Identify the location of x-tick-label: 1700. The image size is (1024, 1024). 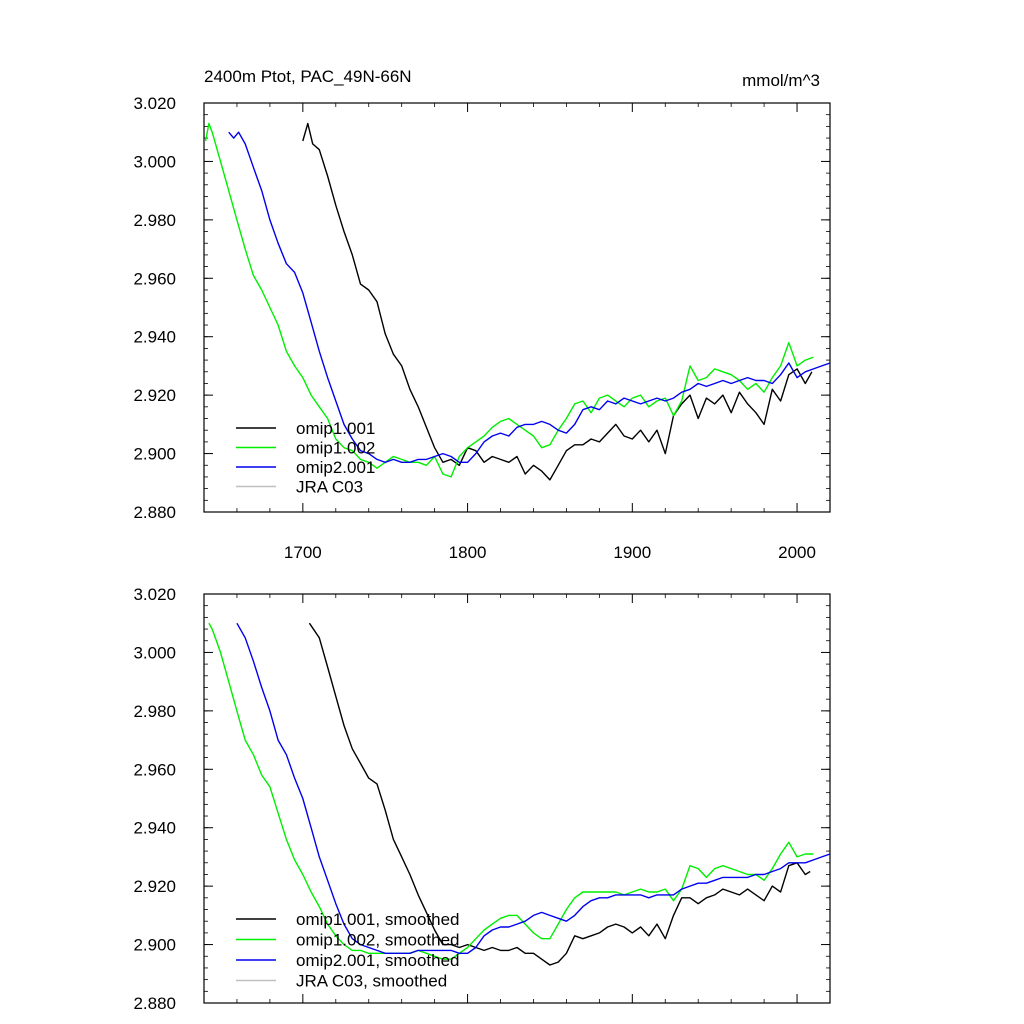
(303, 552).